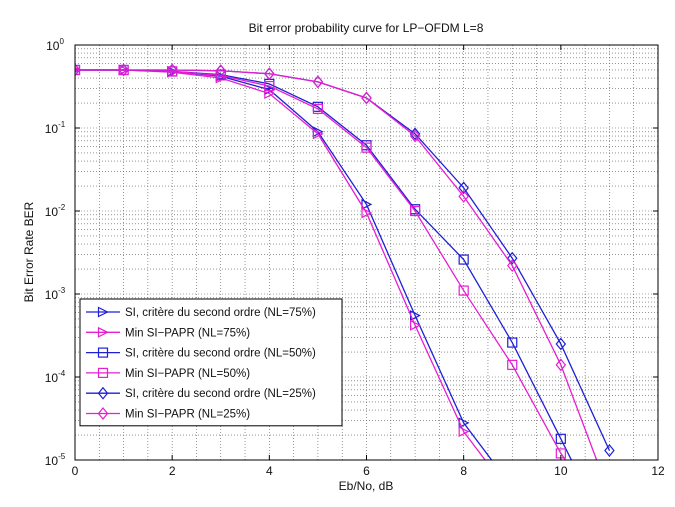 Image resolution: width=675 pixels, height=507 pixels. I want to click on legend-entry: Min SI−PAPR (NL=25%), so click(187, 415).